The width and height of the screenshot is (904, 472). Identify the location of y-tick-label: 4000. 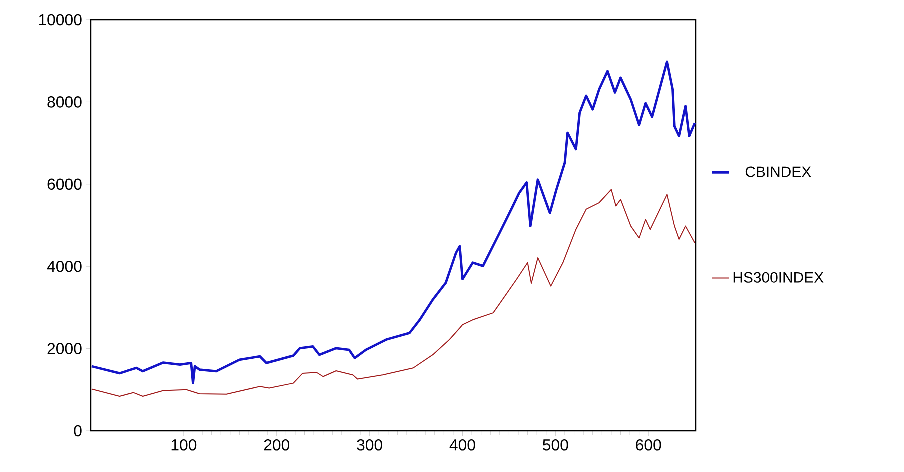
(64, 266).